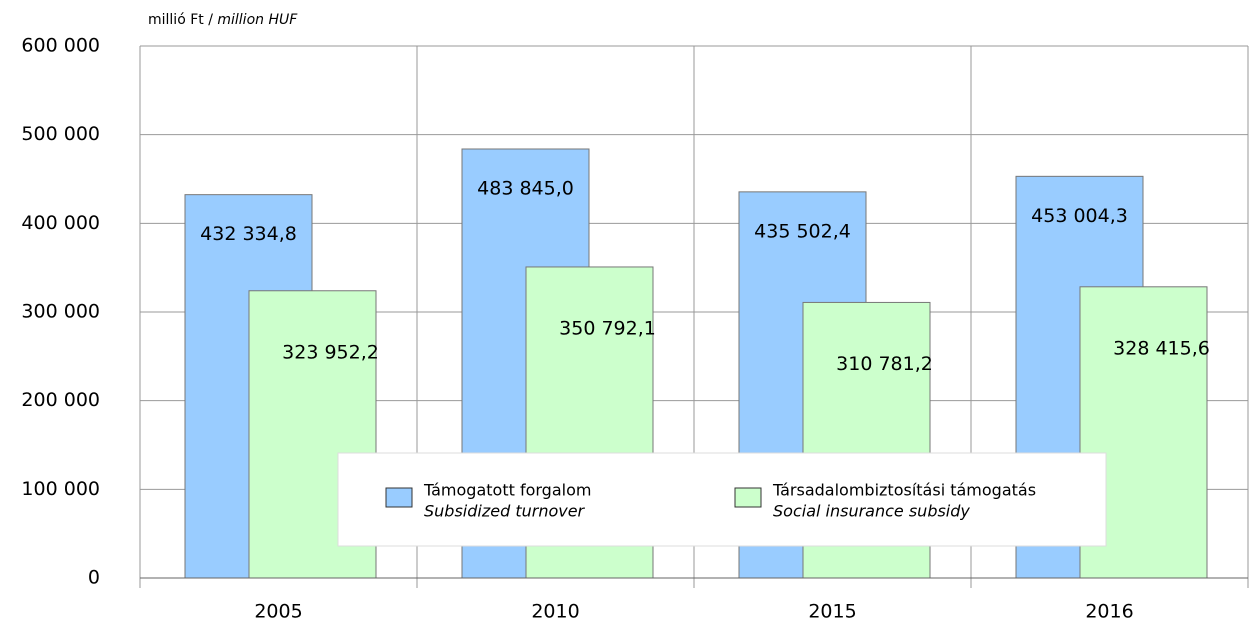  What do you see at coordinates (60, 46) in the screenshot?
I see `y-tick-label: 600 000` at bounding box center [60, 46].